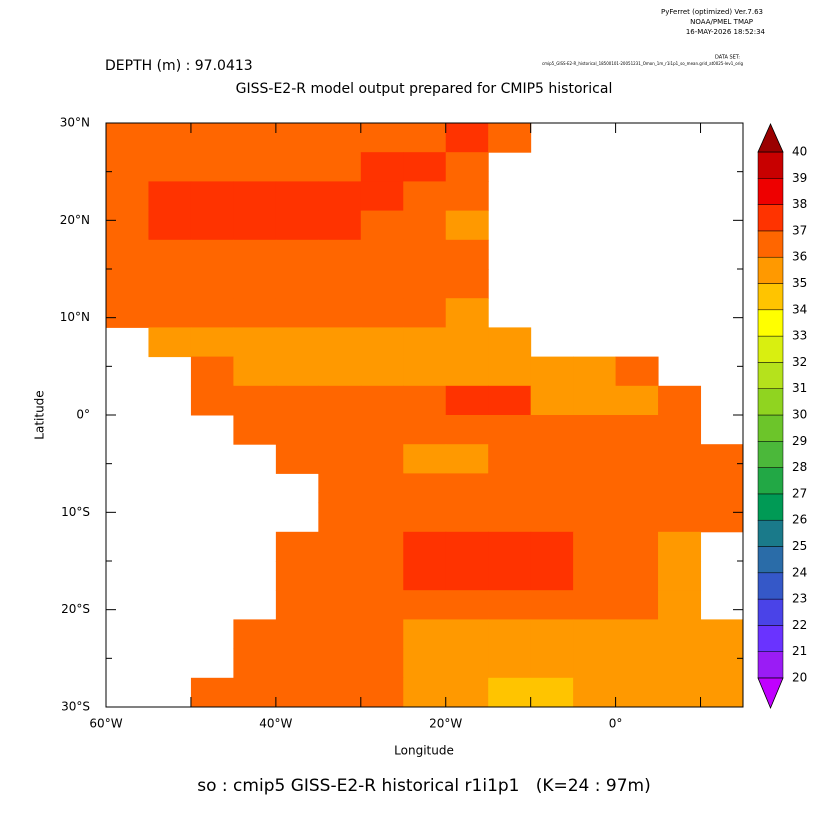 The width and height of the screenshot is (832, 832). Describe the element at coordinates (799, 152) in the screenshot. I see `colorbar-label: 40` at that location.